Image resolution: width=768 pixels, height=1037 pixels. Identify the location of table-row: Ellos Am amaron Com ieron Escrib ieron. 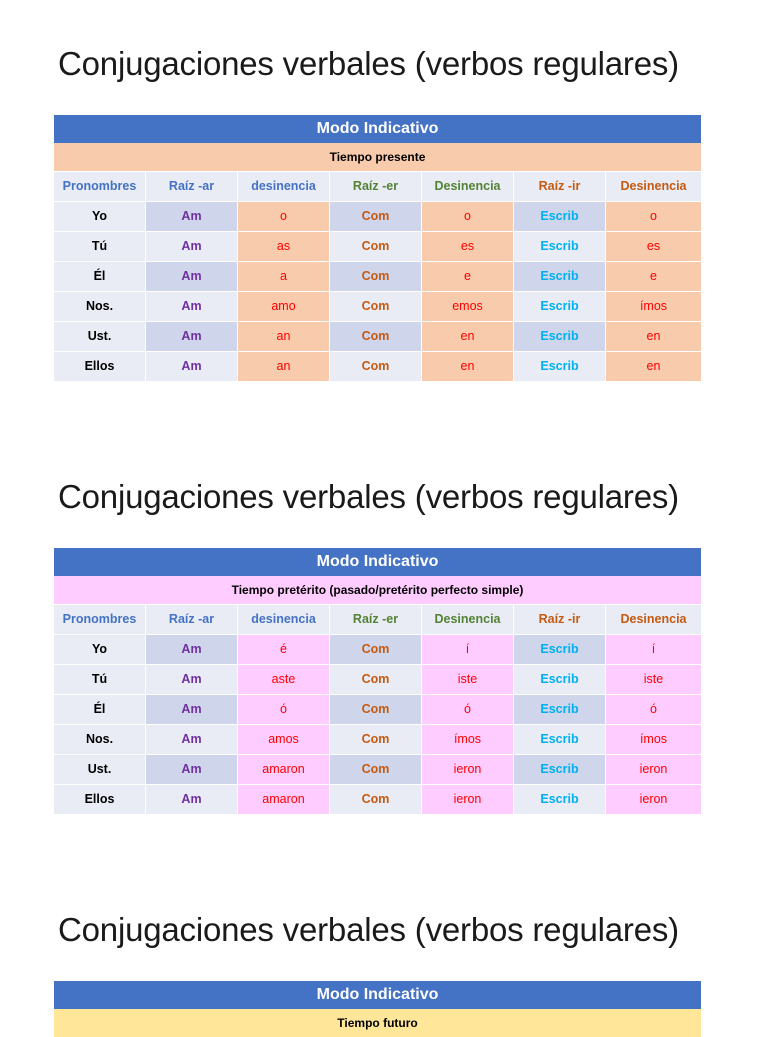
(377, 799).